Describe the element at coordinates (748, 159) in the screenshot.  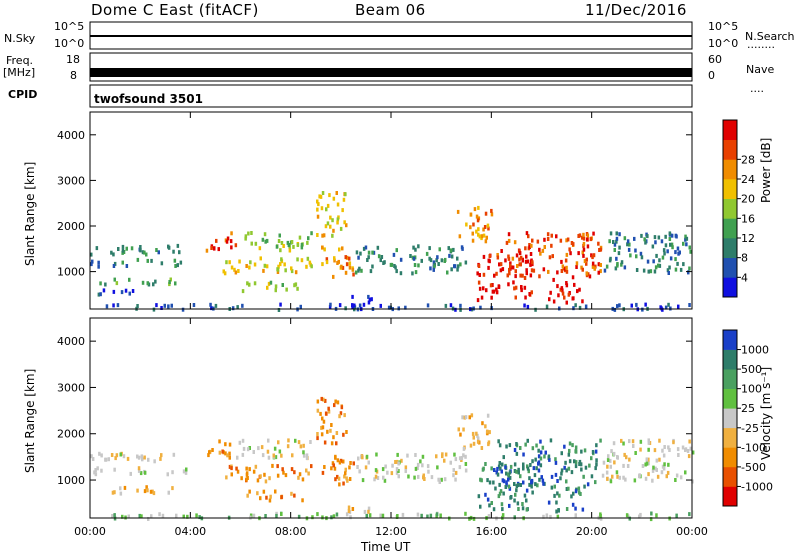
I see `colorbar-tick-label: 28` at that location.